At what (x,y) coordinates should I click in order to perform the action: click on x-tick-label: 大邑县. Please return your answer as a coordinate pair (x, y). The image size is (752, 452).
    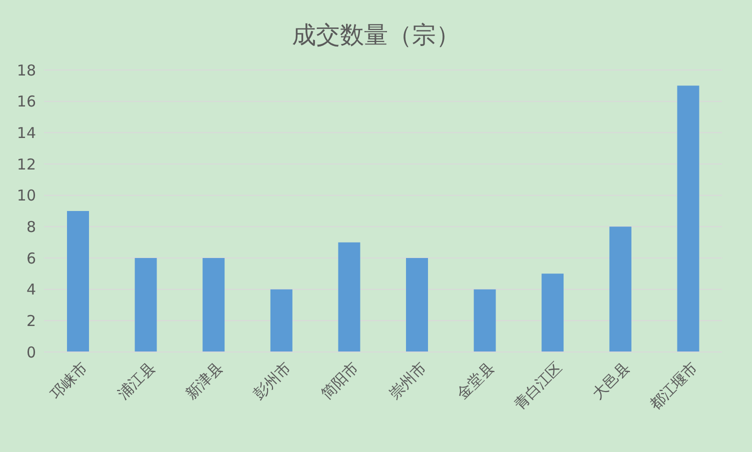
    Looking at the image, I should click on (611, 380).